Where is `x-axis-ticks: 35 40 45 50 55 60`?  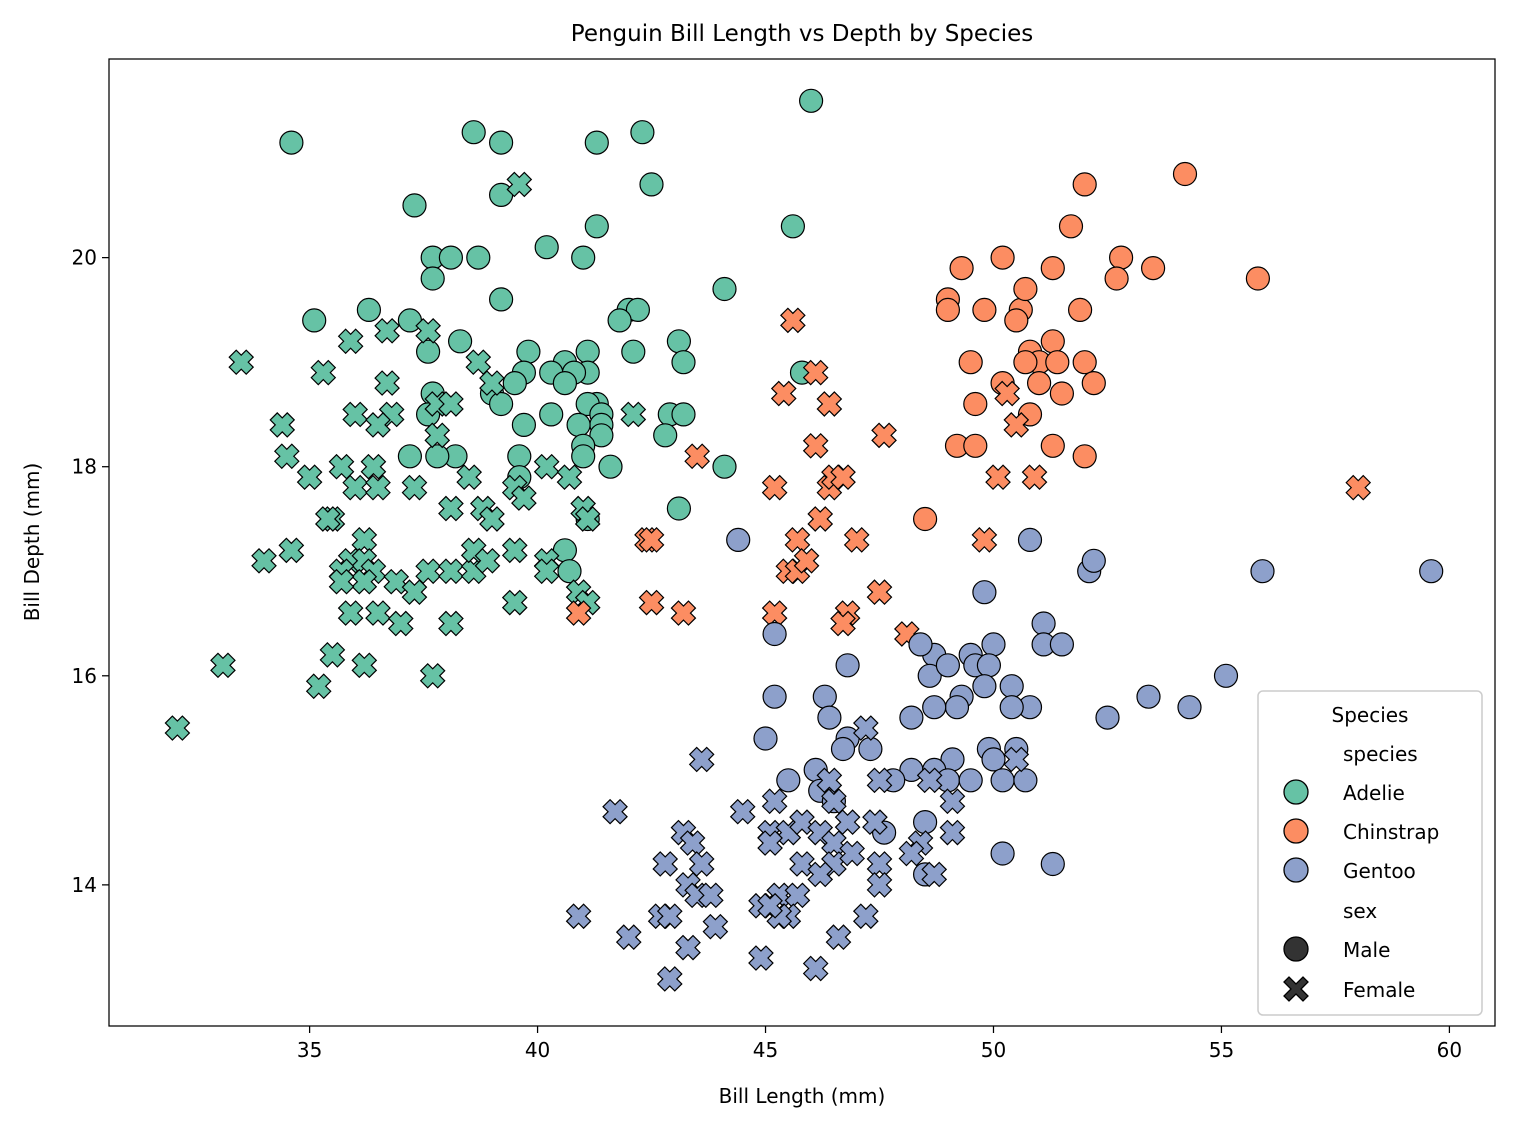
x-axis-ticks: 35 40 45 50 55 60 is located at coordinates (879, 1044).